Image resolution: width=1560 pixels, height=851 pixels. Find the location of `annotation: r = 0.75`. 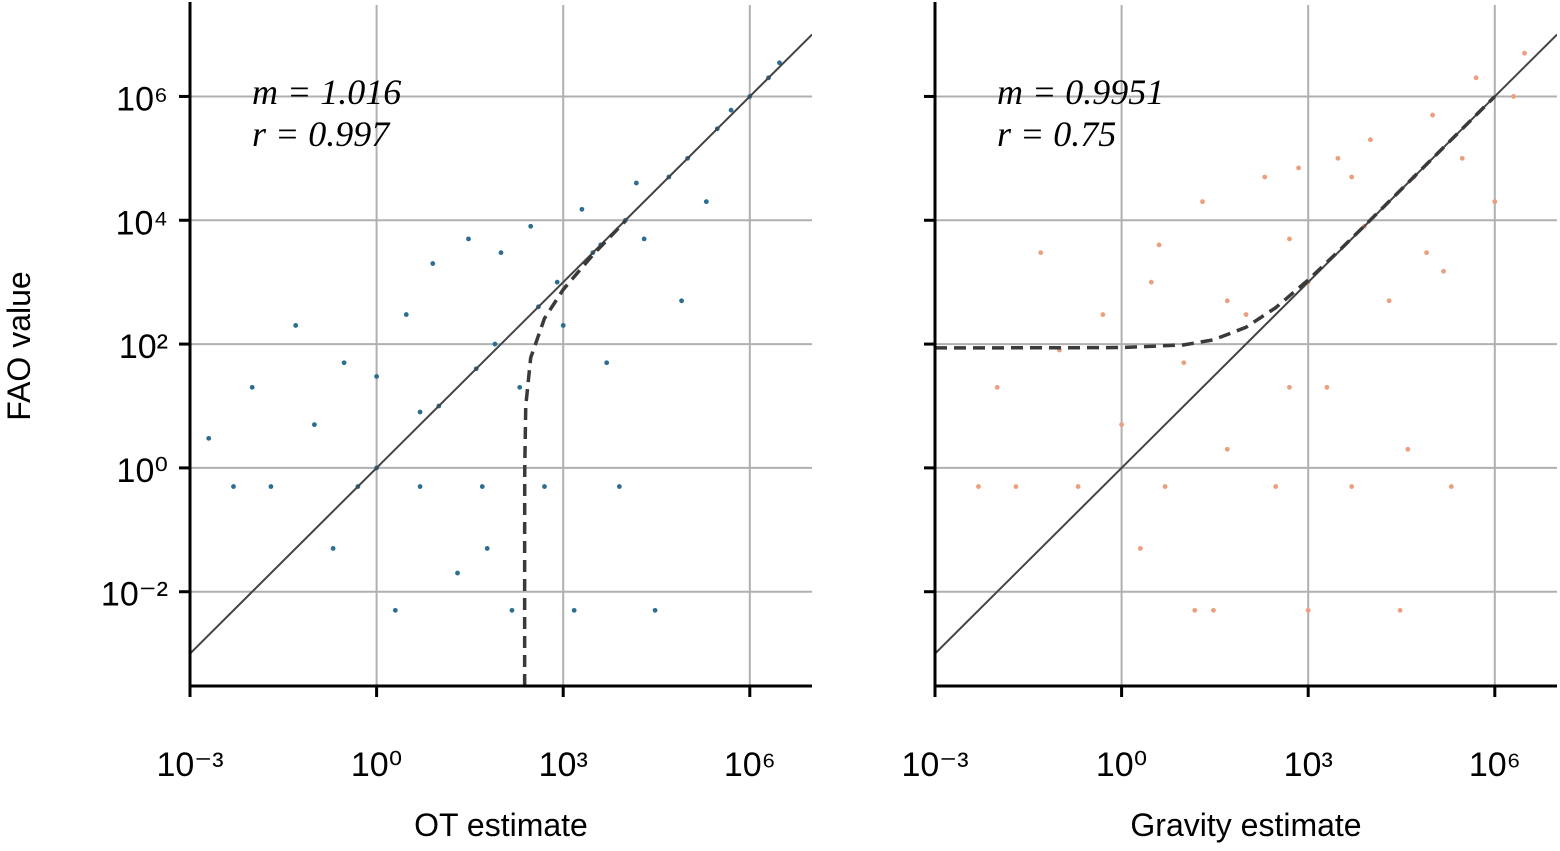

annotation: r = 0.75 is located at coordinates (1056, 134).